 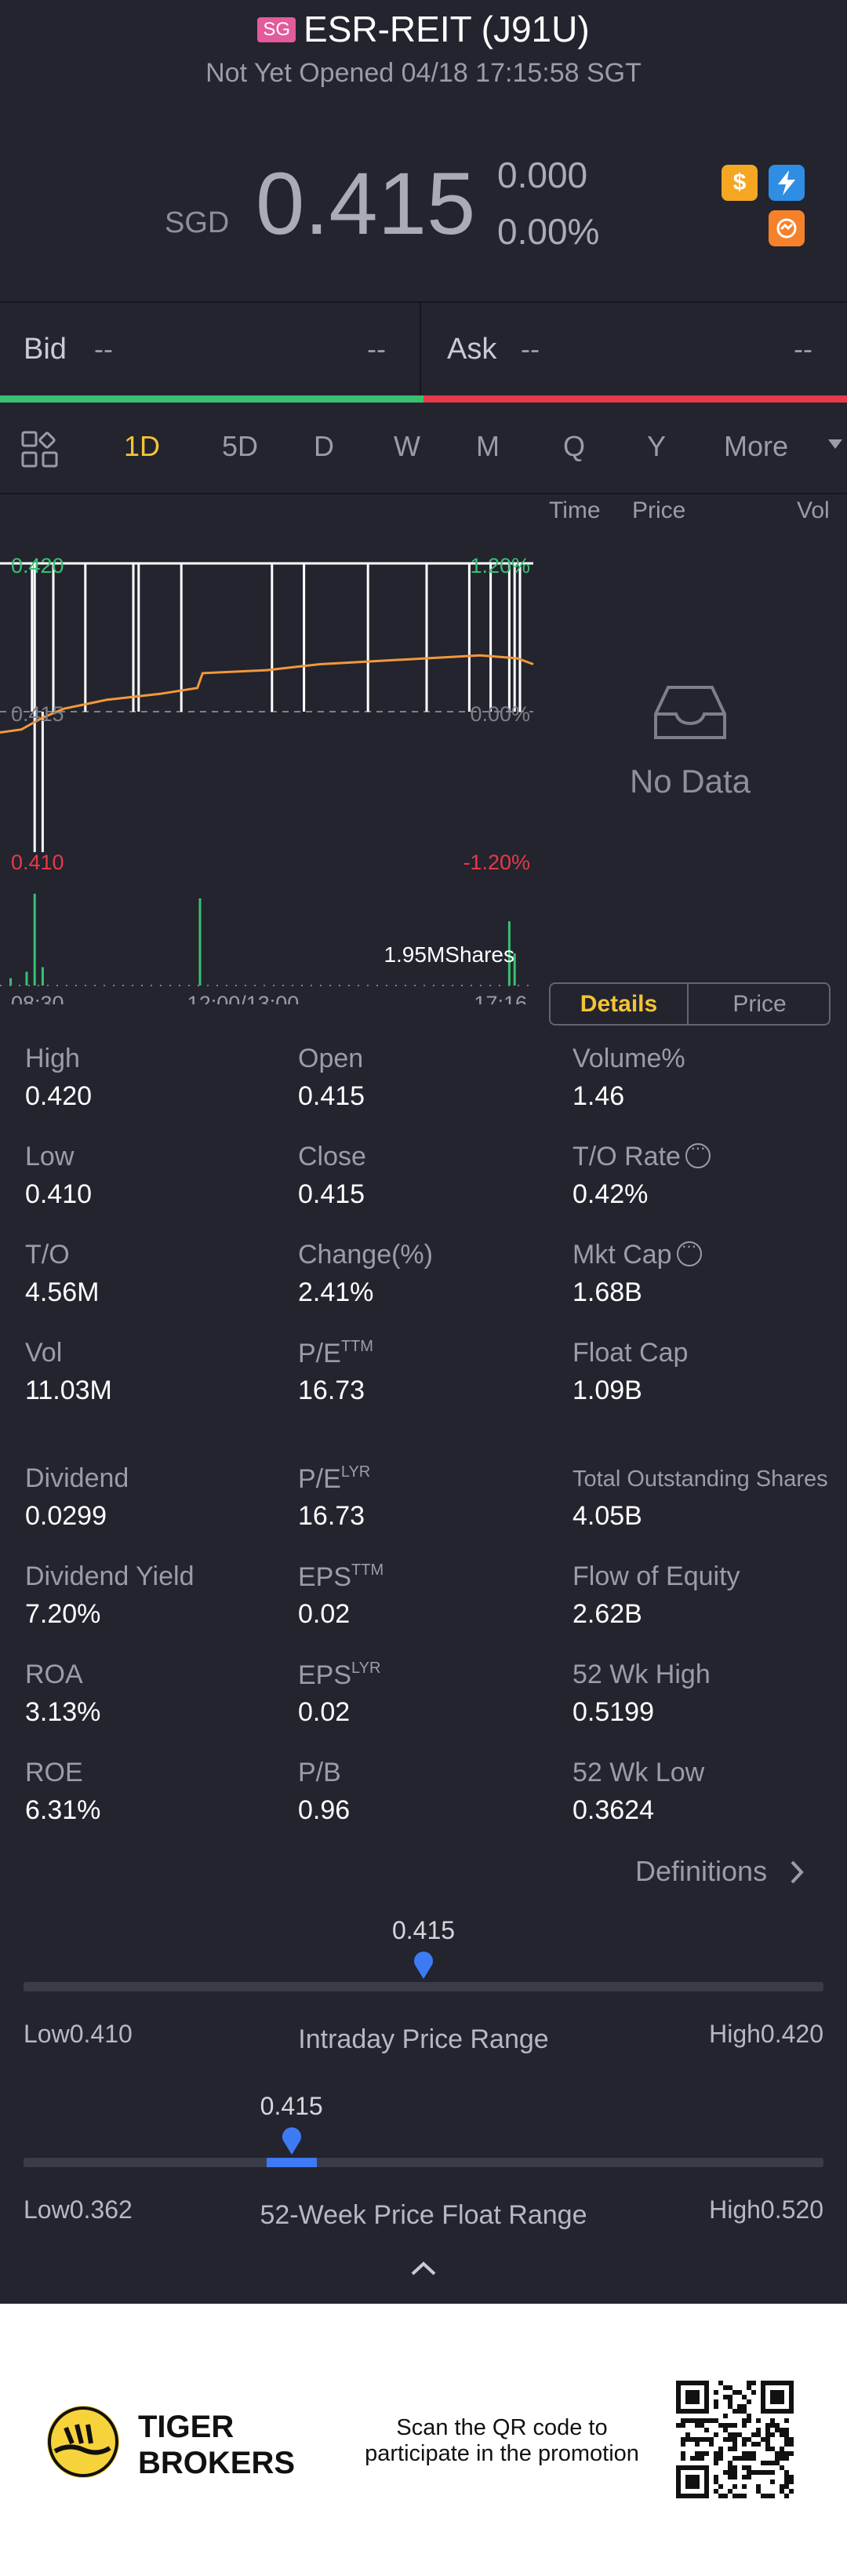 What do you see at coordinates (629, 1058) in the screenshot?
I see `detail-label: Volume%` at bounding box center [629, 1058].